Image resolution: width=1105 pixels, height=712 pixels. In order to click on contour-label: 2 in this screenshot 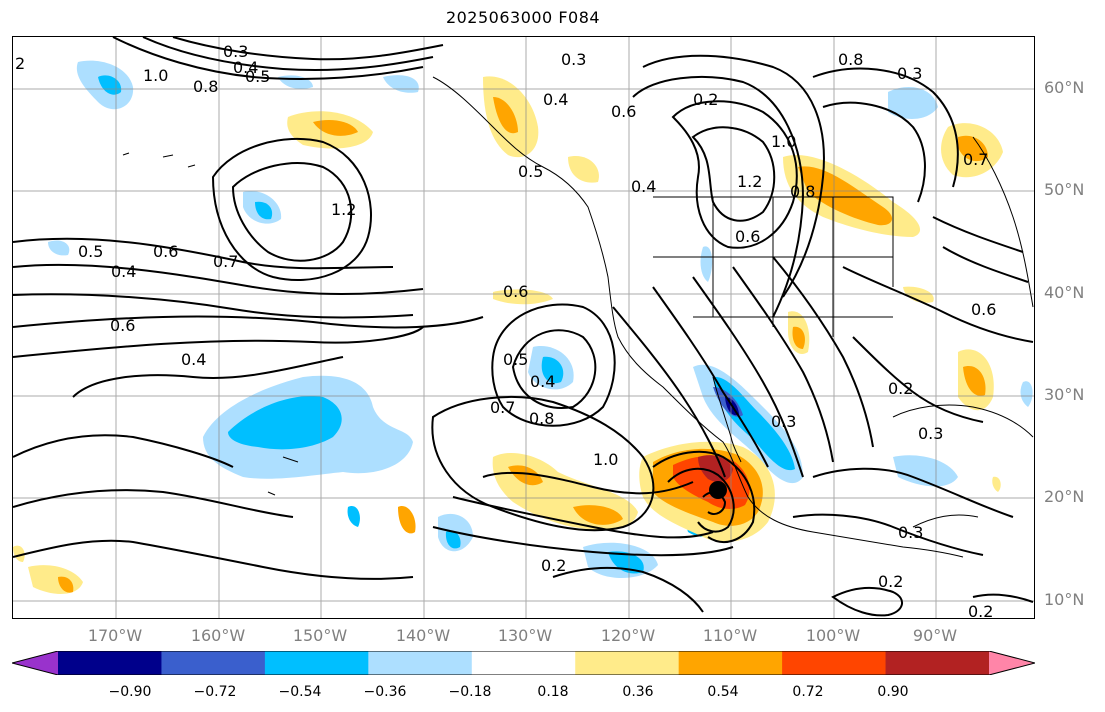, I will do `click(20, 63)`.